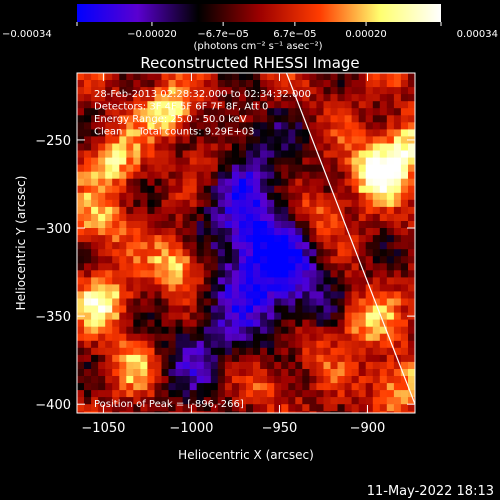  What do you see at coordinates (191, 428) in the screenshot?
I see `x-tick-label: −1000` at bounding box center [191, 428].